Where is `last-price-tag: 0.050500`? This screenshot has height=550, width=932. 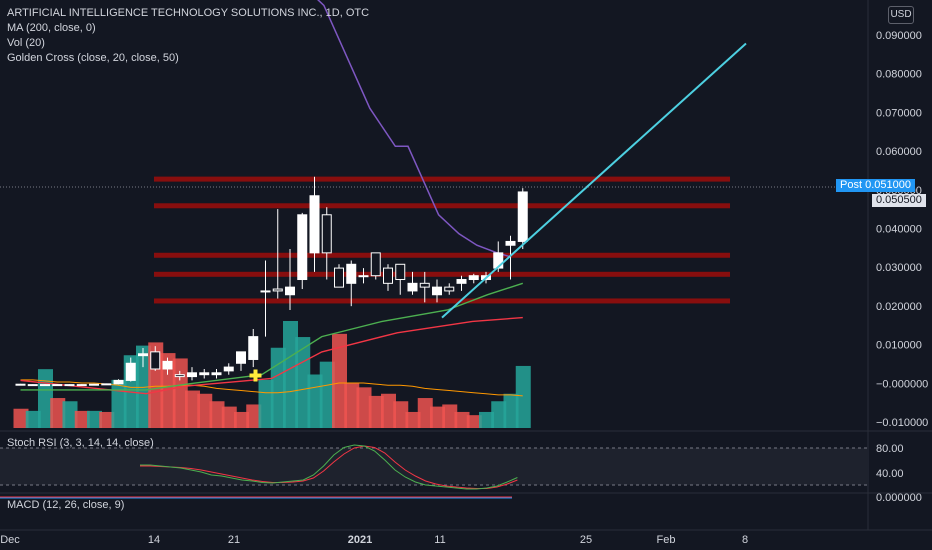 last-price-tag: 0.050500 is located at coordinates (899, 200).